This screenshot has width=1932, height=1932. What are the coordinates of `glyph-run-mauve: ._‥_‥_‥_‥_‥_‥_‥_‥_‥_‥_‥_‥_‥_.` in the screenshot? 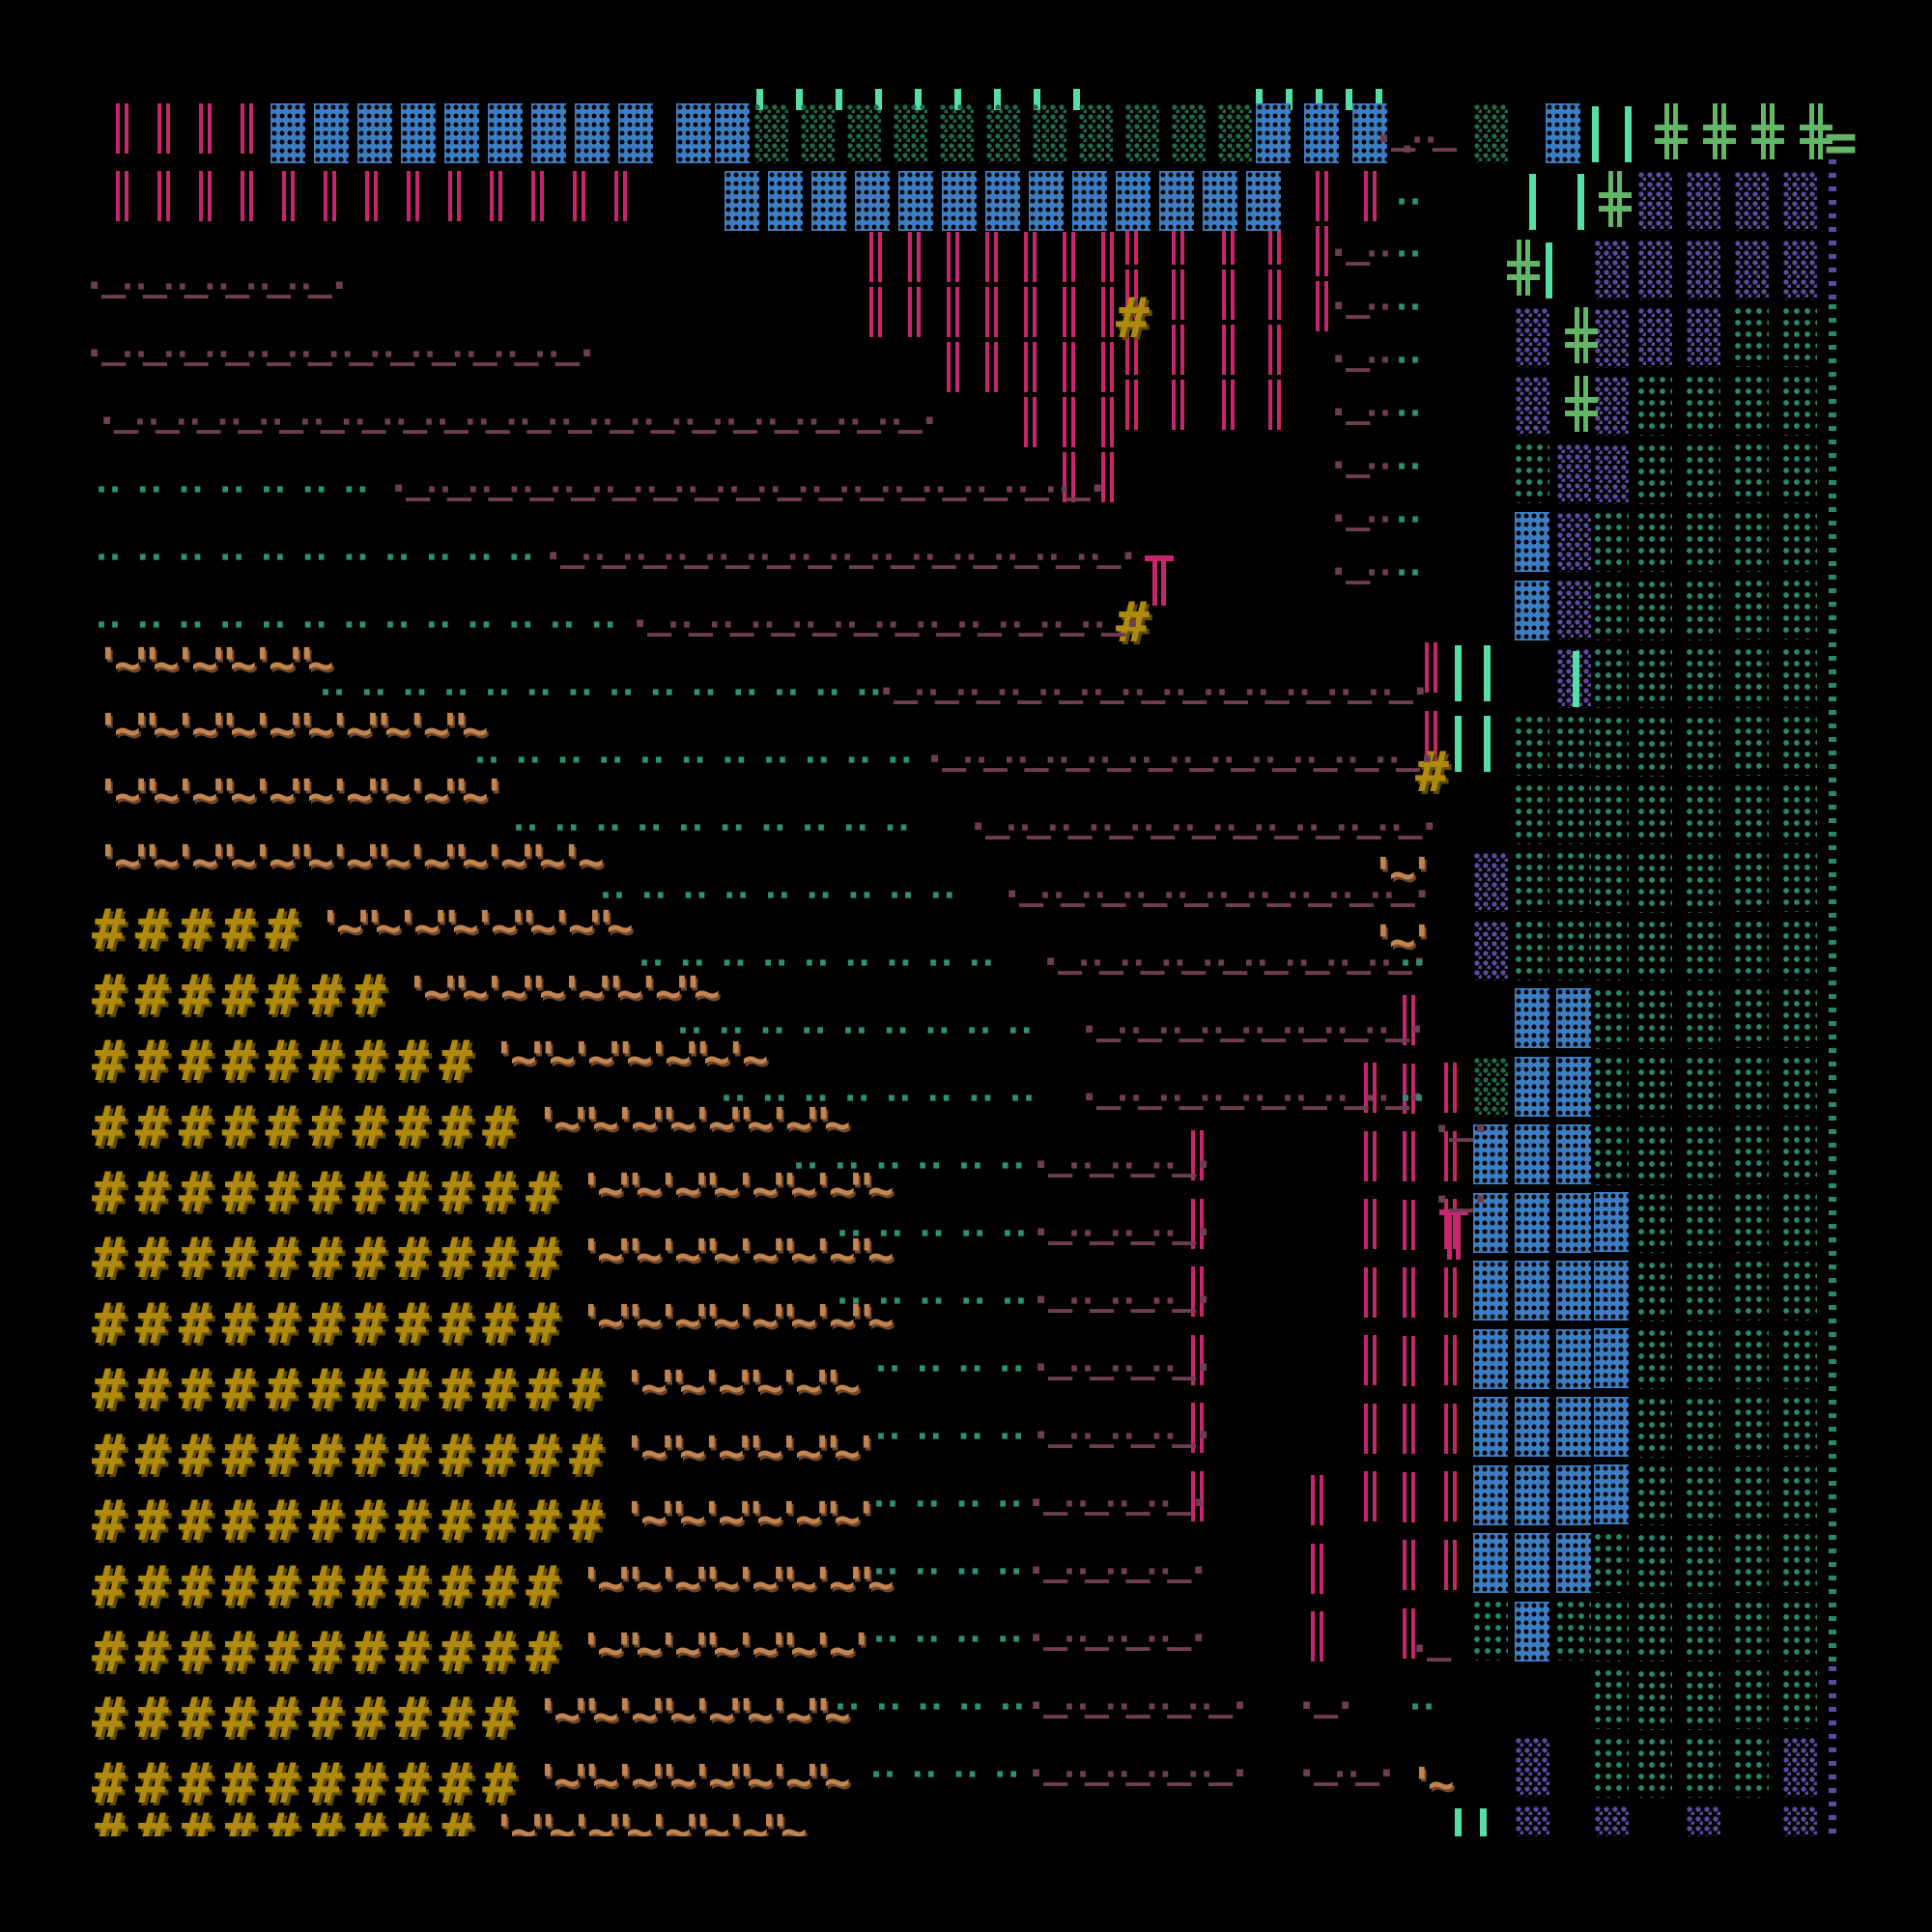 It's located at (841, 545).